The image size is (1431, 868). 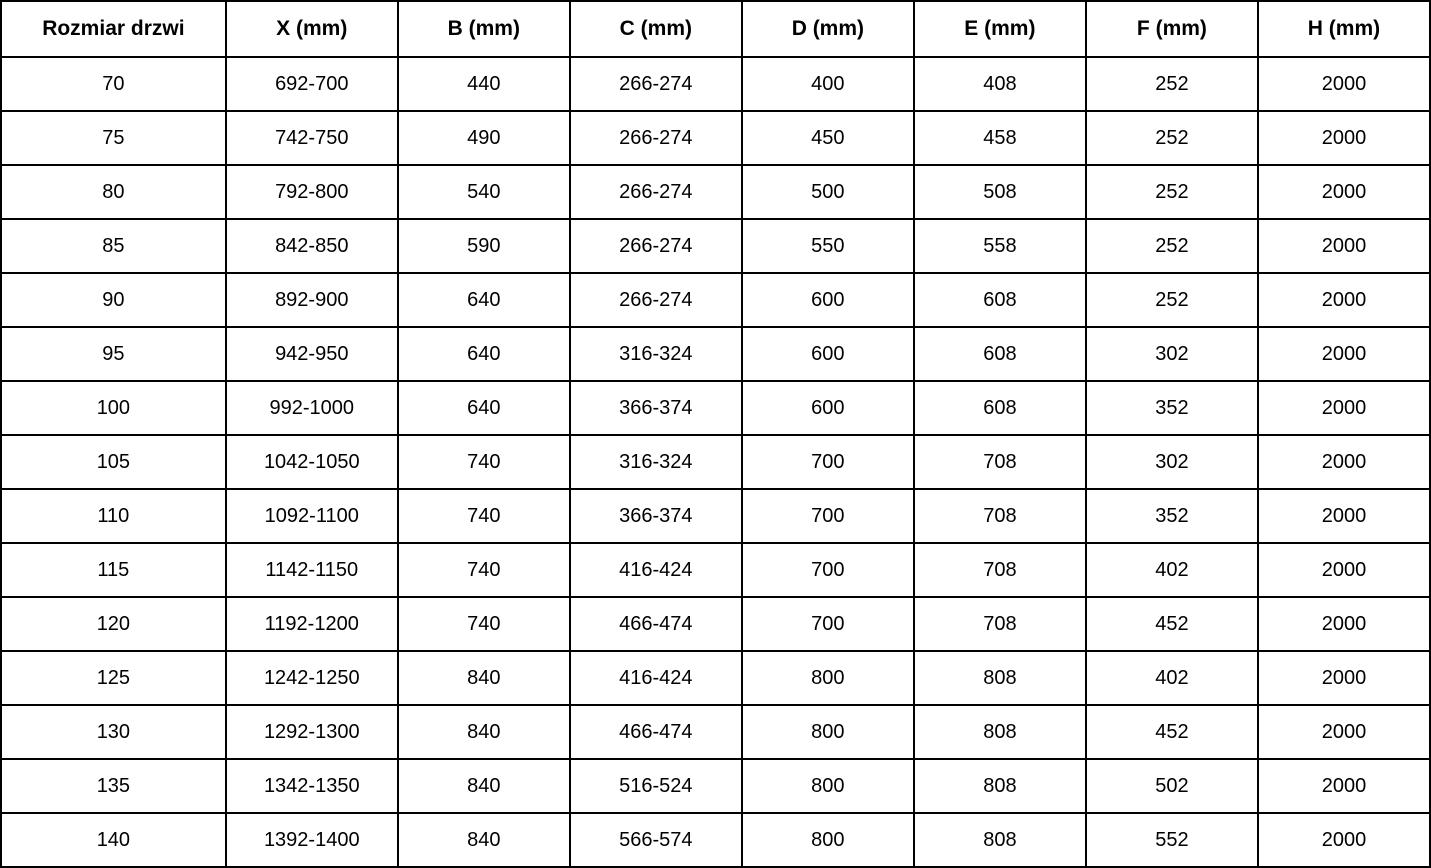 I want to click on table-cell: 1292-1300, so click(x=311, y=732).